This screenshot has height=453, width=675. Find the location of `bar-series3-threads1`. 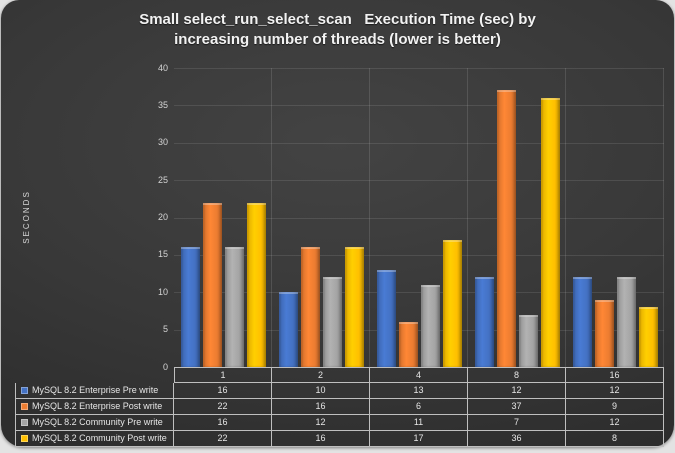

bar-series3-threads1 is located at coordinates (234, 307).